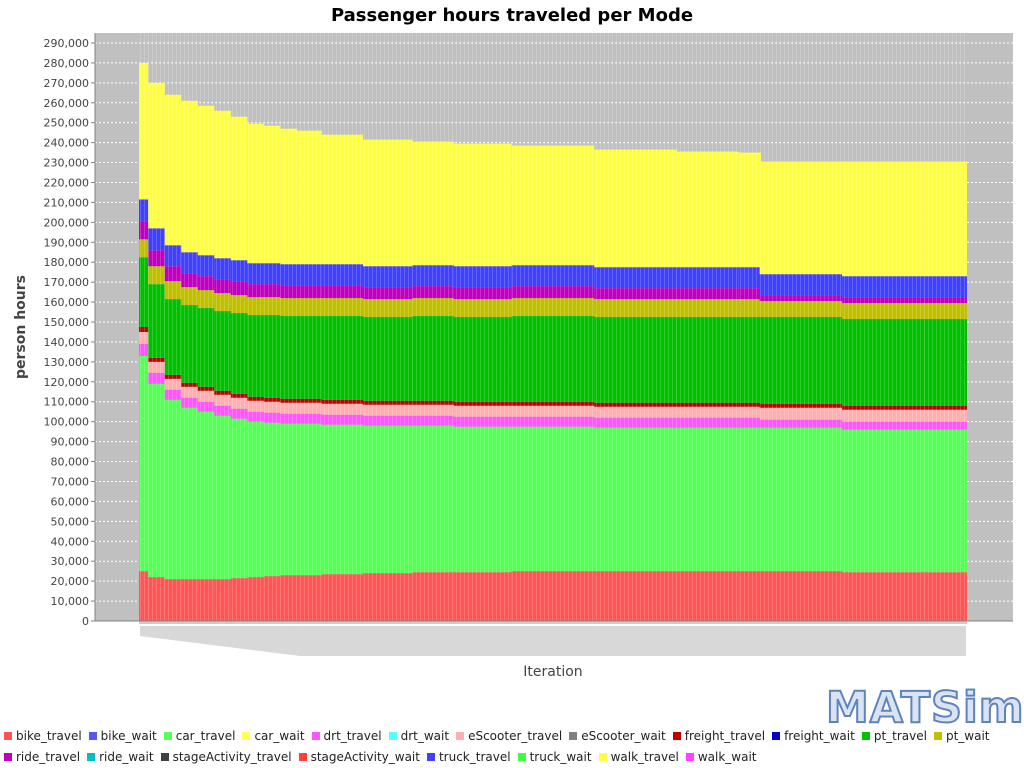 The width and height of the screenshot is (1024, 768). Describe the element at coordinates (67, 422) in the screenshot. I see `y-tick-label: 100,000` at that location.